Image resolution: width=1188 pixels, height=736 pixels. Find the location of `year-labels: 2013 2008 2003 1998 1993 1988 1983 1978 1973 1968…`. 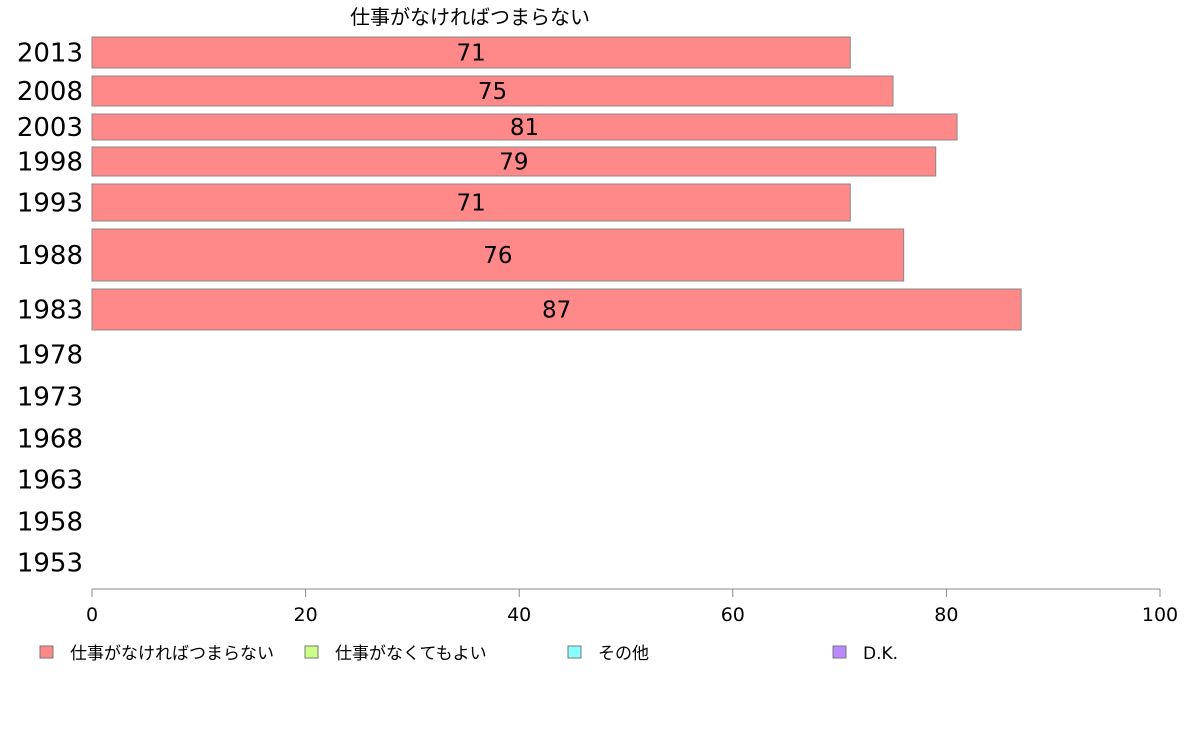

year-labels: 2013 2008 2003 1998 1993 1988 1983 1978 1973 1968… is located at coordinates (50, 309).